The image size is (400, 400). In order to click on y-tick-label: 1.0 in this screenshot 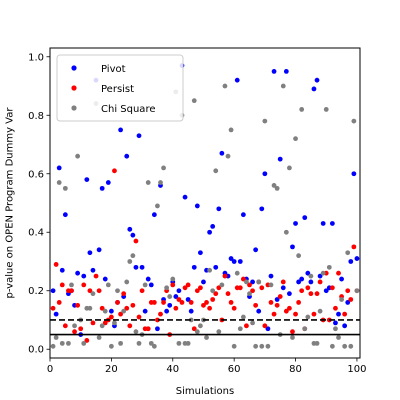, I will do `click(36, 57)`.